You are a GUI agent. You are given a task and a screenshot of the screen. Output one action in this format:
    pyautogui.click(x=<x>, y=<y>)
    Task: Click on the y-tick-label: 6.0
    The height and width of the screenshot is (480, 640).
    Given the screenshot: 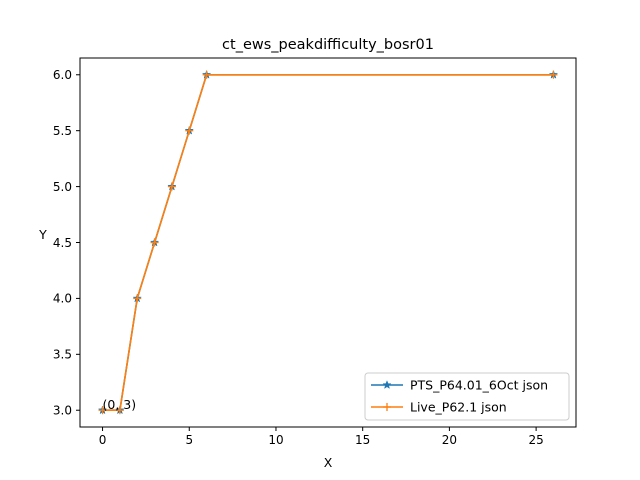 What is the action you would take?
    pyautogui.click(x=62, y=75)
    